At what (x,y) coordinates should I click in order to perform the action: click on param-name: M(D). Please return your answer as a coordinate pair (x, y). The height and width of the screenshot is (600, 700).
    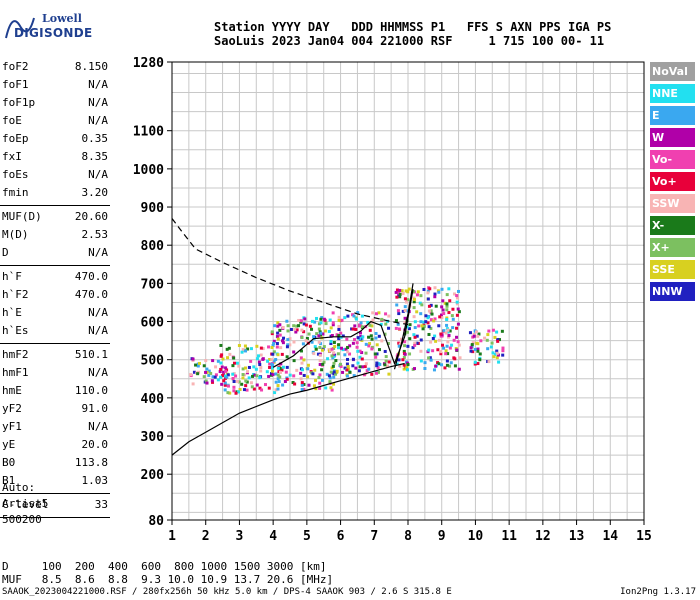
    Looking at the image, I should click on (15, 234).